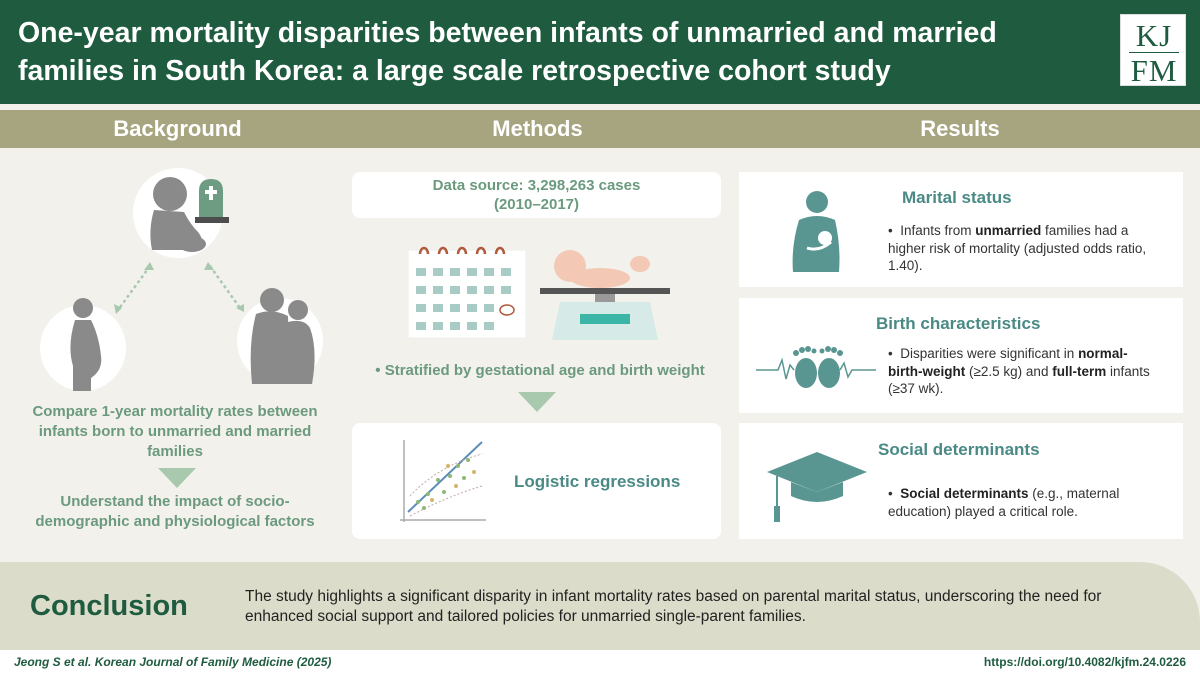 This screenshot has width=1200, height=676. Describe the element at coordinates (1008, 362) in the screenshot. I see `birth-text-bold1: normal-birth-weight` at that location.